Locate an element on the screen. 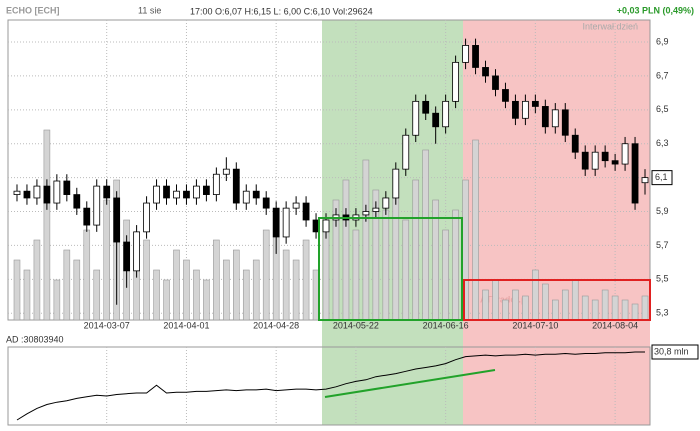  y-tick-label: 6,3 is located at coordinates (662, 143).